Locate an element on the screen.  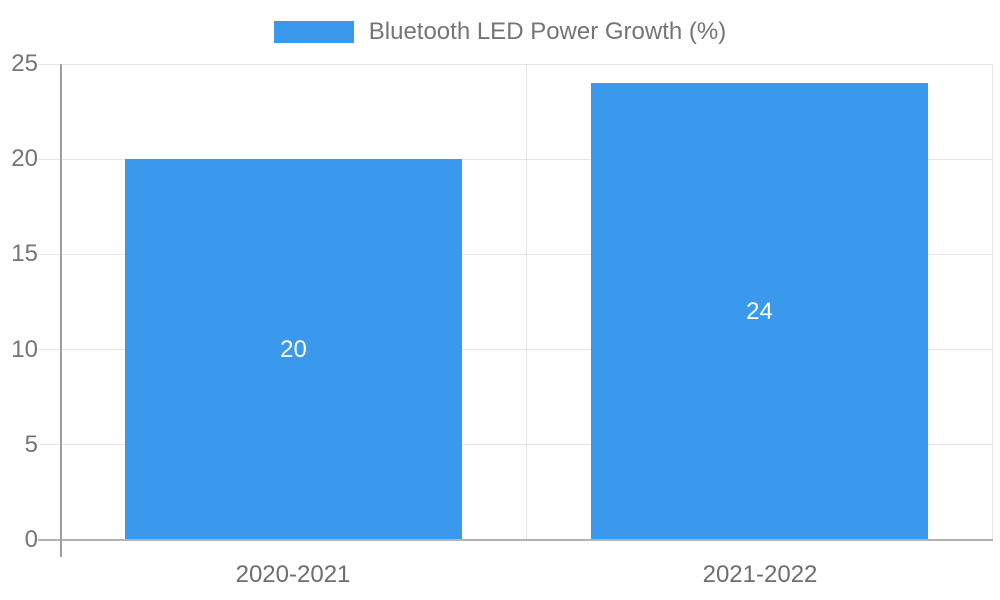
y-axis-line is located at coordinates (61, 310).